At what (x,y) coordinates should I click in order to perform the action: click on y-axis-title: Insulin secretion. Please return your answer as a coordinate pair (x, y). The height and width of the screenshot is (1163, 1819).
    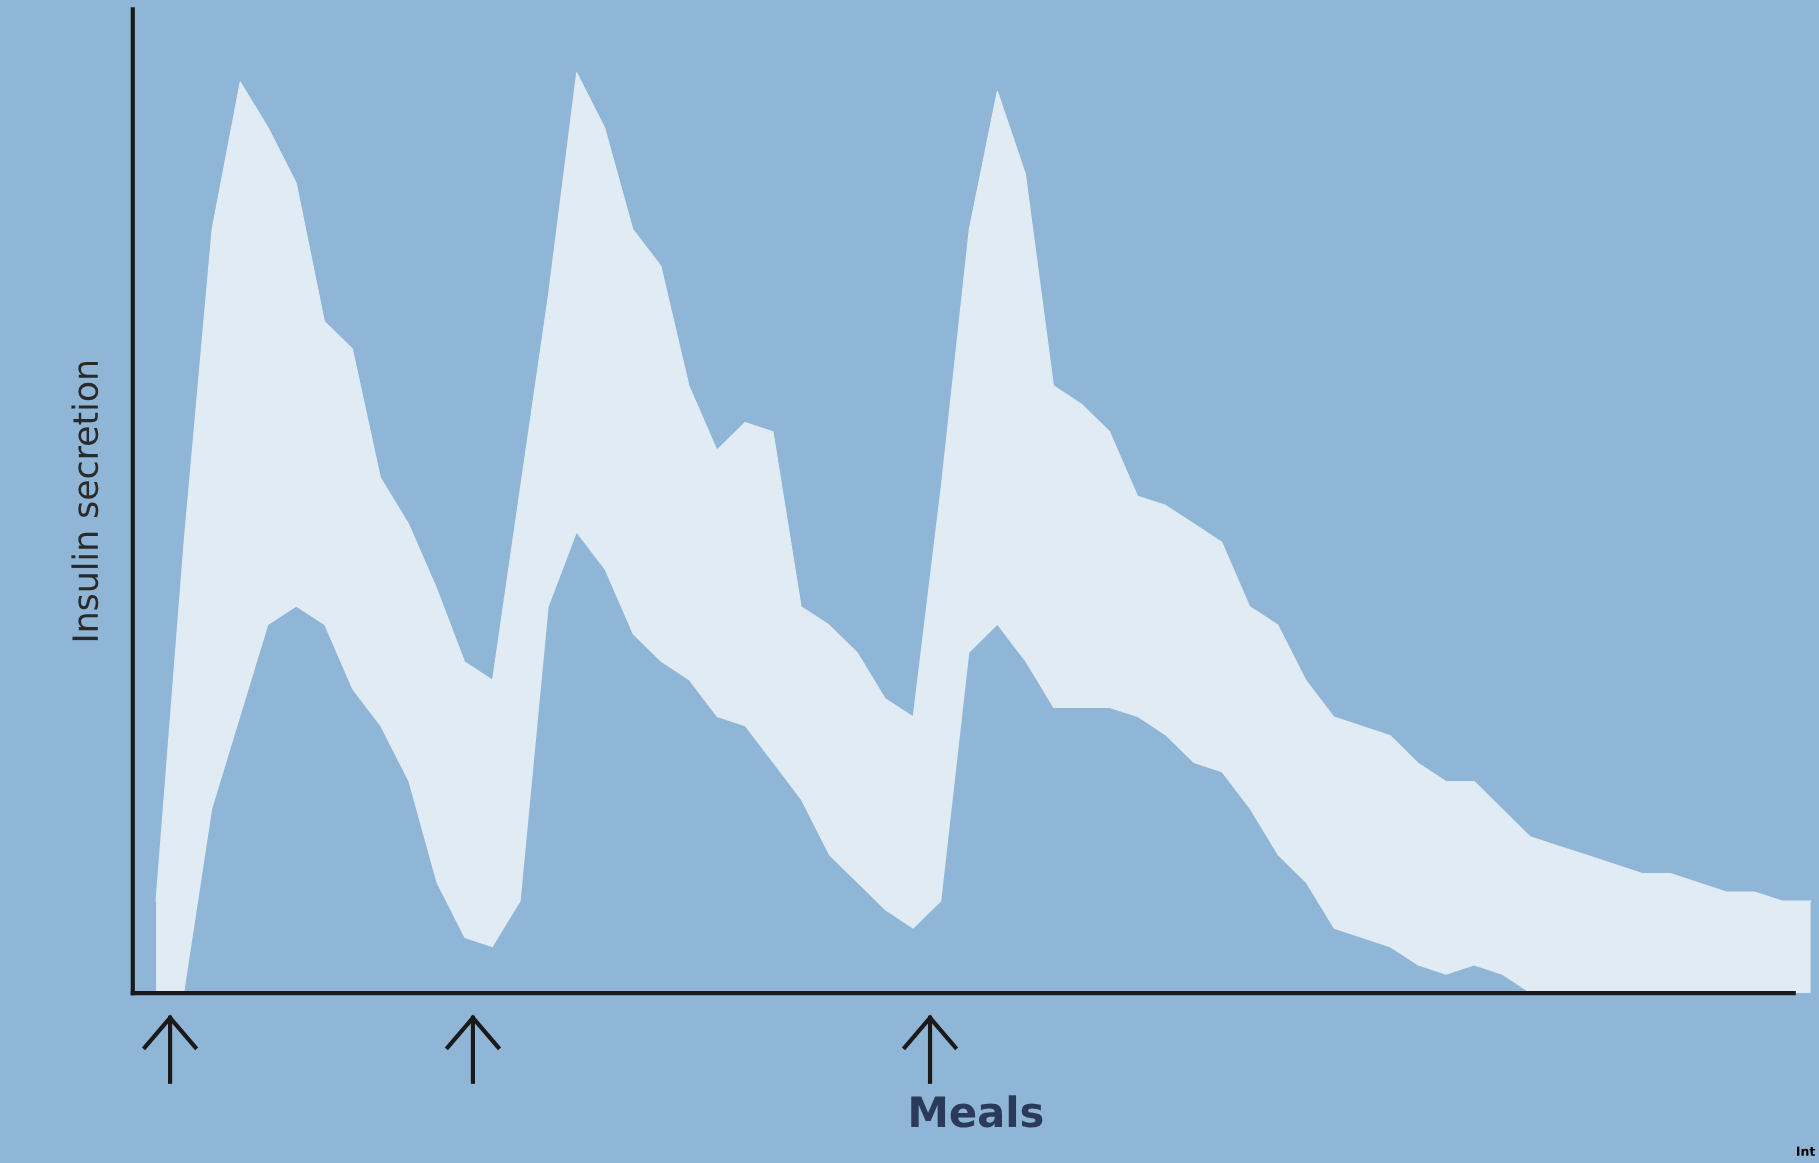
    Looking at the image, I should click on (85, 501).